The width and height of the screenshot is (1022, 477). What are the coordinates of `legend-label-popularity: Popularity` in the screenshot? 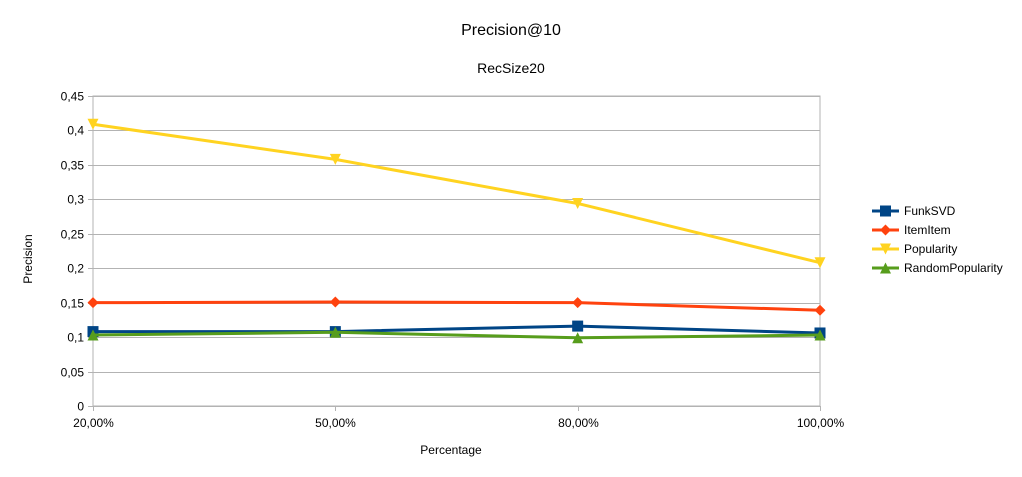 It's located at (930, 249).